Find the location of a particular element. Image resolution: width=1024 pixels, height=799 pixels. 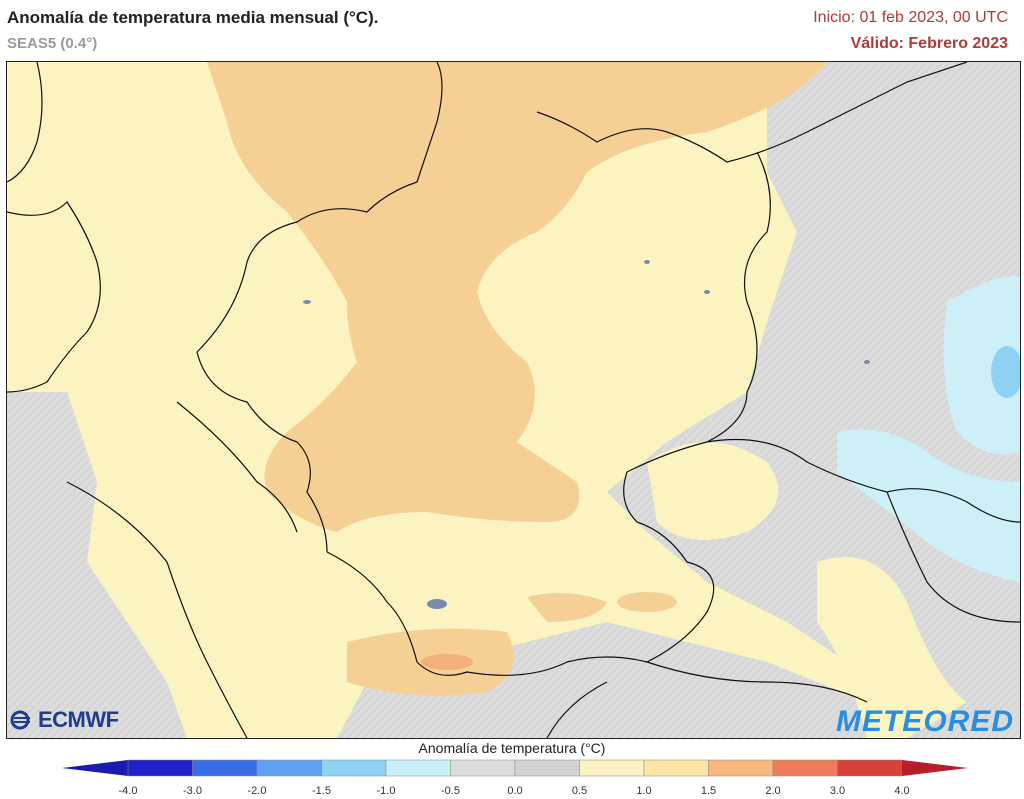

ecmwf-logo: ECMWF is located at coordinates (64, 720).